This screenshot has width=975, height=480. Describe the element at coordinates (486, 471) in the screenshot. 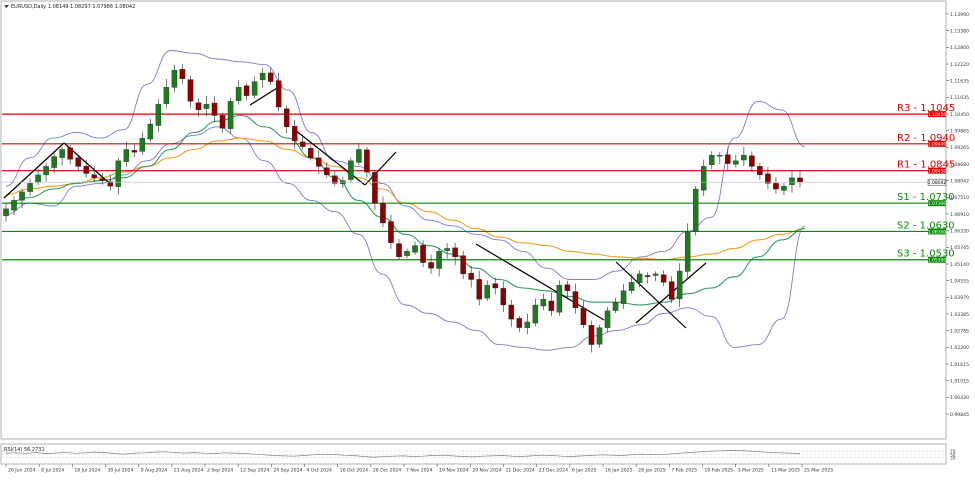

I see `x-tick-label-14: 29 Nov 2024` at that location.